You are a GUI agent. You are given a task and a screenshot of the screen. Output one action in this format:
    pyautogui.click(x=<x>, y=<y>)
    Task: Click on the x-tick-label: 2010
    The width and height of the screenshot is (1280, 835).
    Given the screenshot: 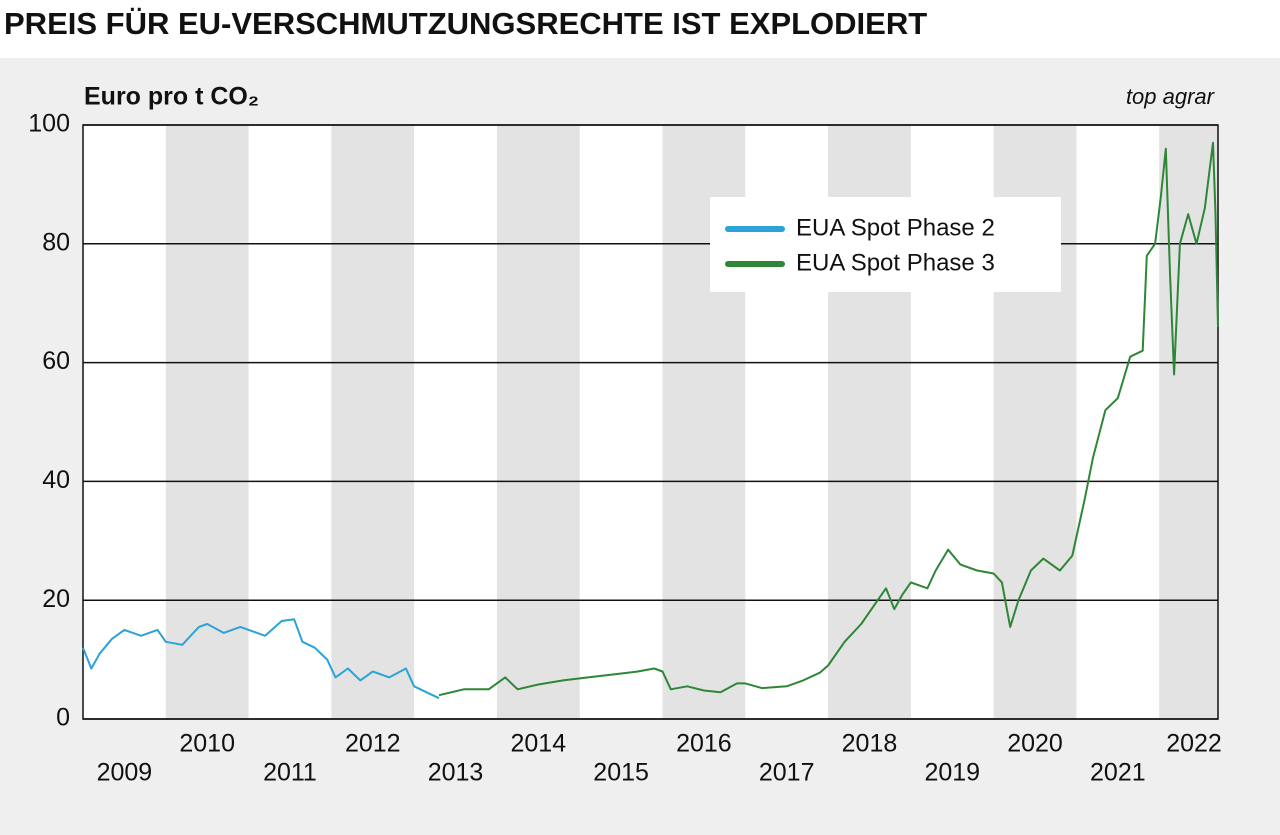 What is the action you would take?
    pyautogui.click(x=207, y=744)
    